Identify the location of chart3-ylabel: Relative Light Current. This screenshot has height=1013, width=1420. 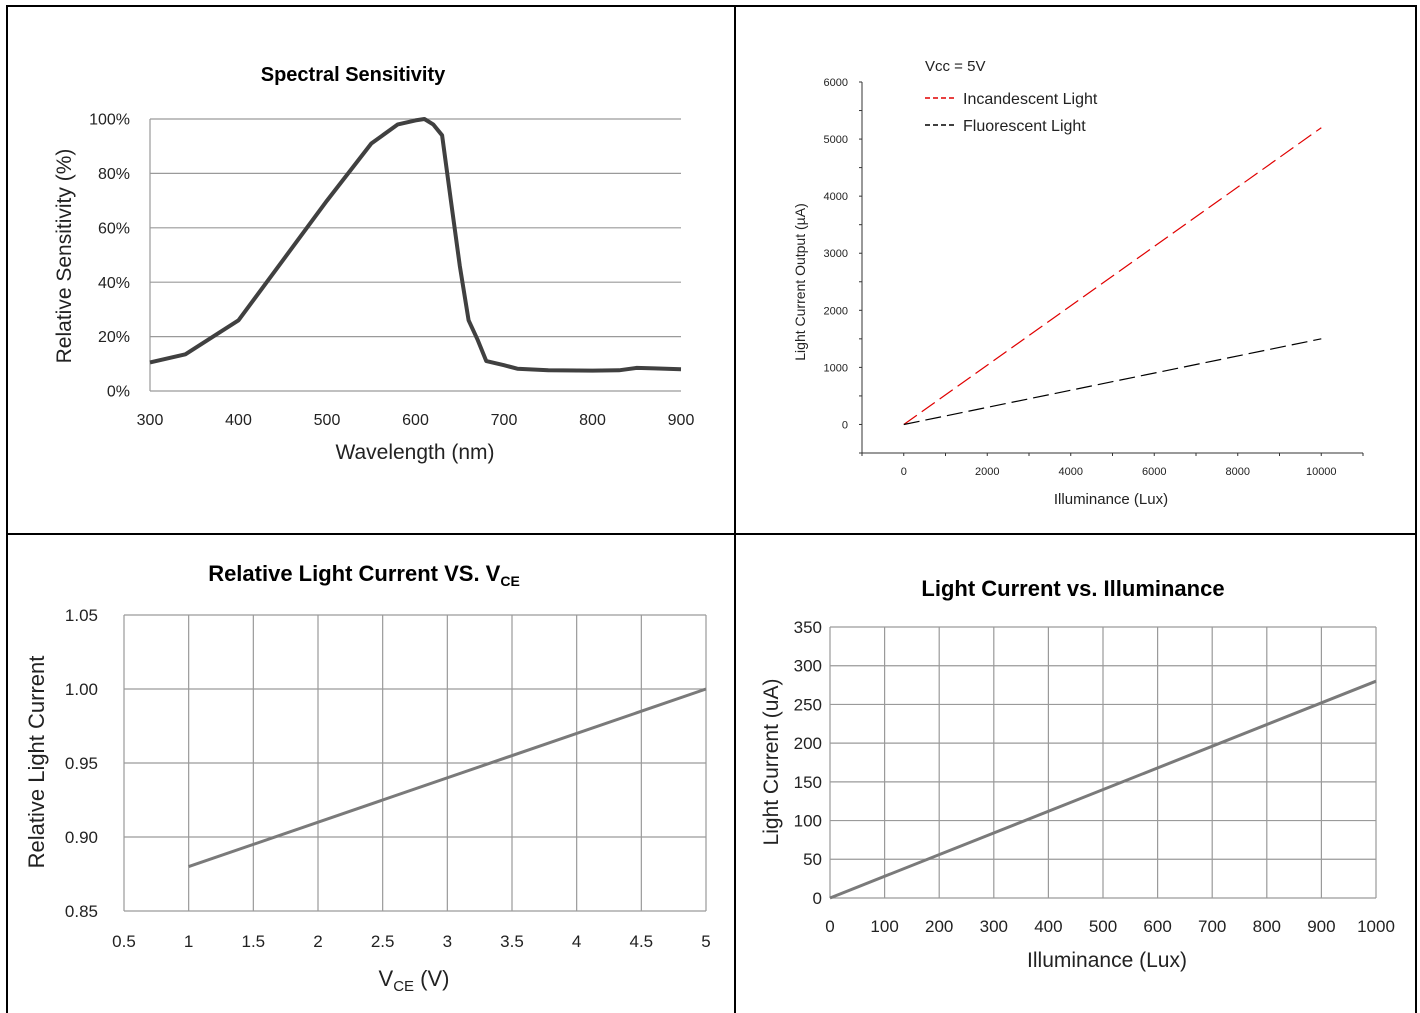
(36, 762).